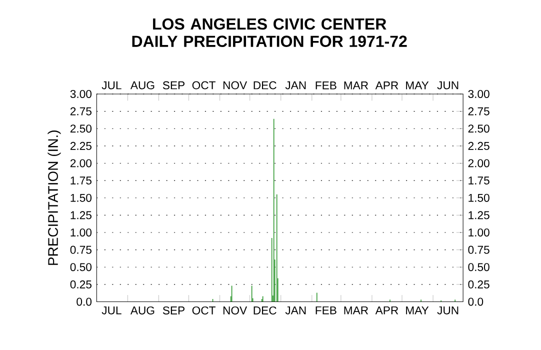 Image resolution: width=541 pixels, height=350 pixels. Describe the element at coordinates (269, 32) in the screenshot. I see `chart-title: LOS ANGELES CIVIC CENTER DAILY PRECIPITATION FOR 1971-72` at that location.